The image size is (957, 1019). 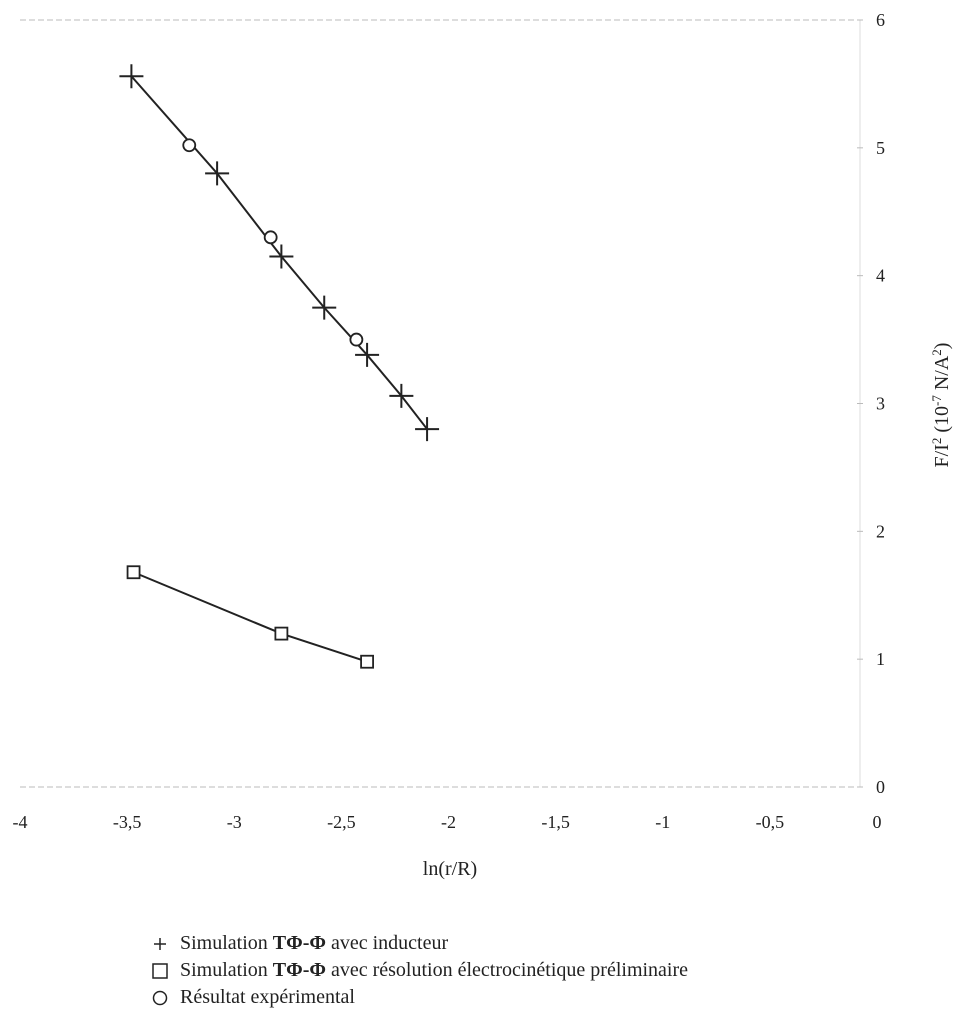 What do you see at coordinates (341, 822) in the screenshot?
I see `x-tick-label: -2,5` at bounding box center [341, 822].